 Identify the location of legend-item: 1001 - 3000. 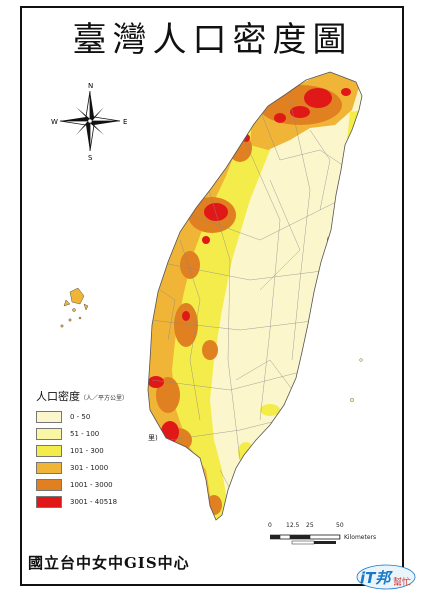
(96, 484).